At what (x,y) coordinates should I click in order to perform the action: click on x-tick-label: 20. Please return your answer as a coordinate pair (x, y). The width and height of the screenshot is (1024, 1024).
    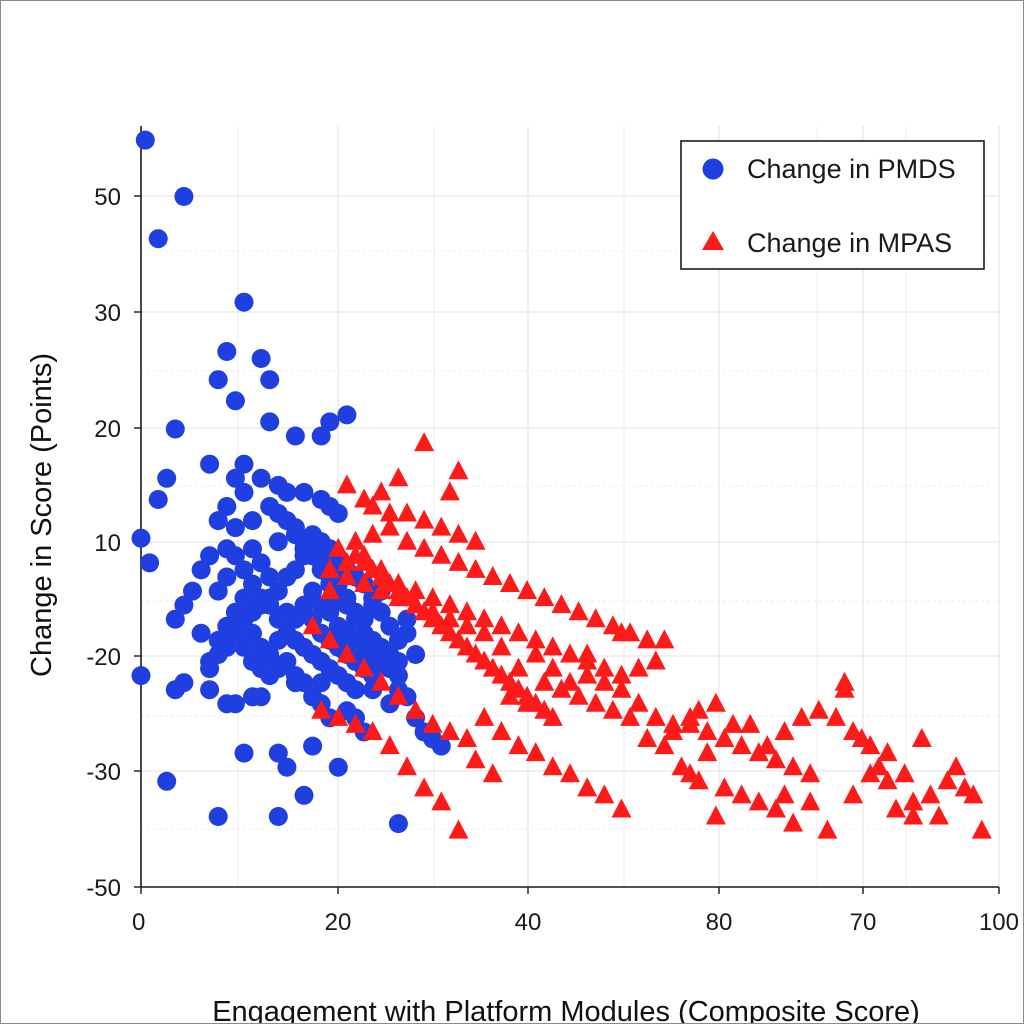
    Looking at the image, I should click on (338, 922).